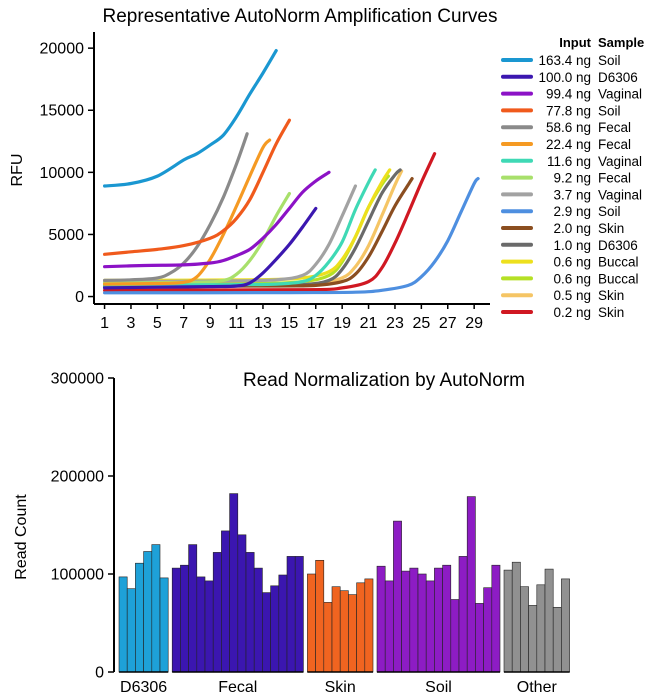  Describe the element at coordinates (575, 42) in the screenshot. I see `legend-header-input: Input` at that location.